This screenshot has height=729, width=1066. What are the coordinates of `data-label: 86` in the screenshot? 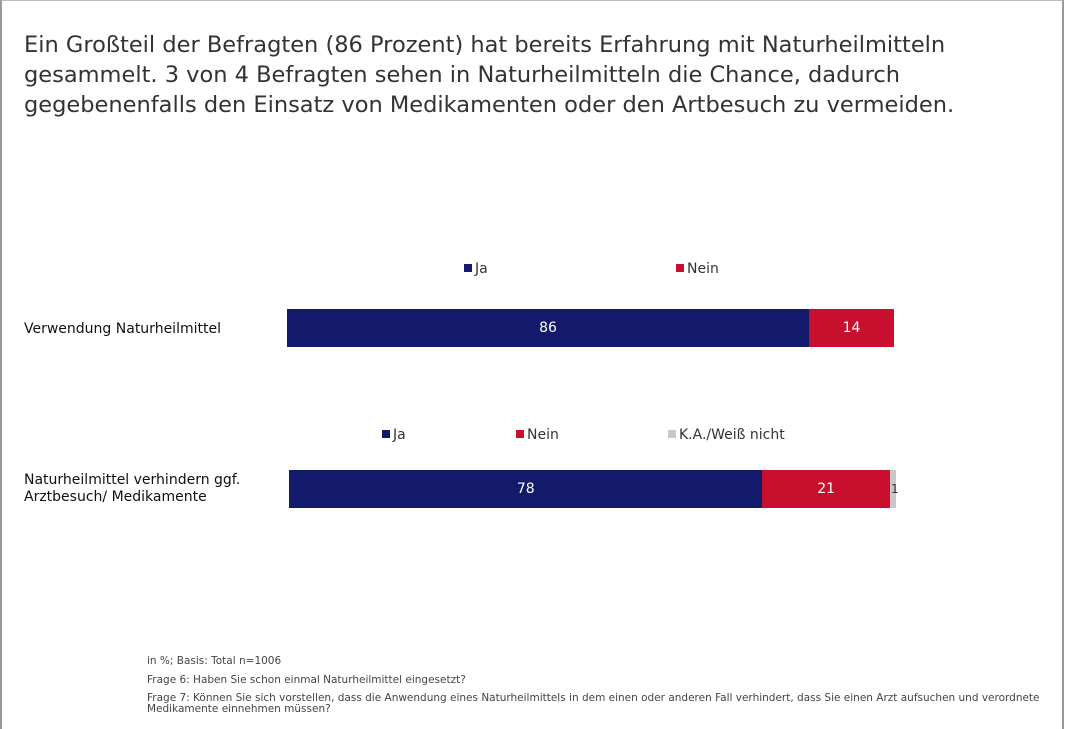 It's located at (548, 328).